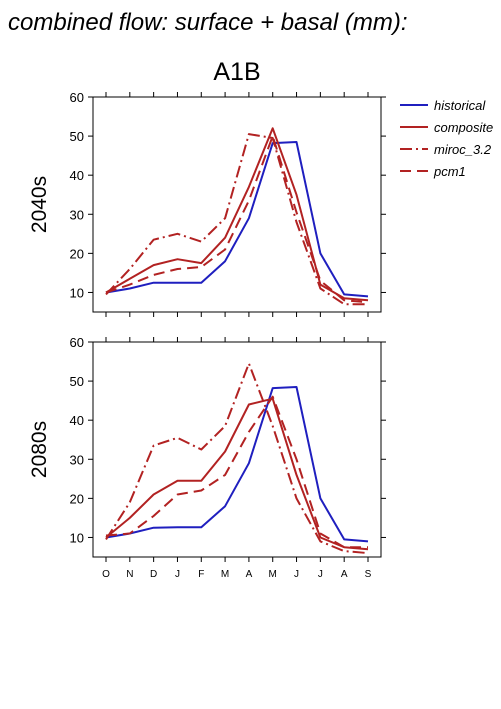 This screenshot has width=501, height=709. What do you see at coordinates (449, 171) in the screenshot?
I see `legend-label: pcm1` at bounding box center [449, 171].